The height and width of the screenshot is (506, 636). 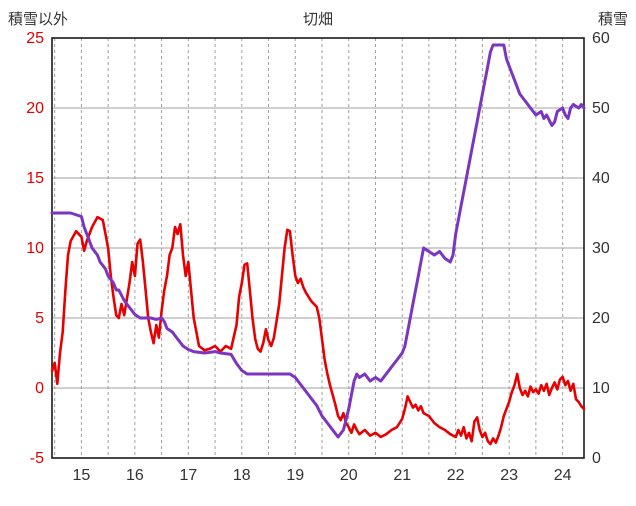 What do you see at coordinates (35, 178) in the screenshot?
I see `left-axis-tick-label: 15` at bounding box center [35, 178].